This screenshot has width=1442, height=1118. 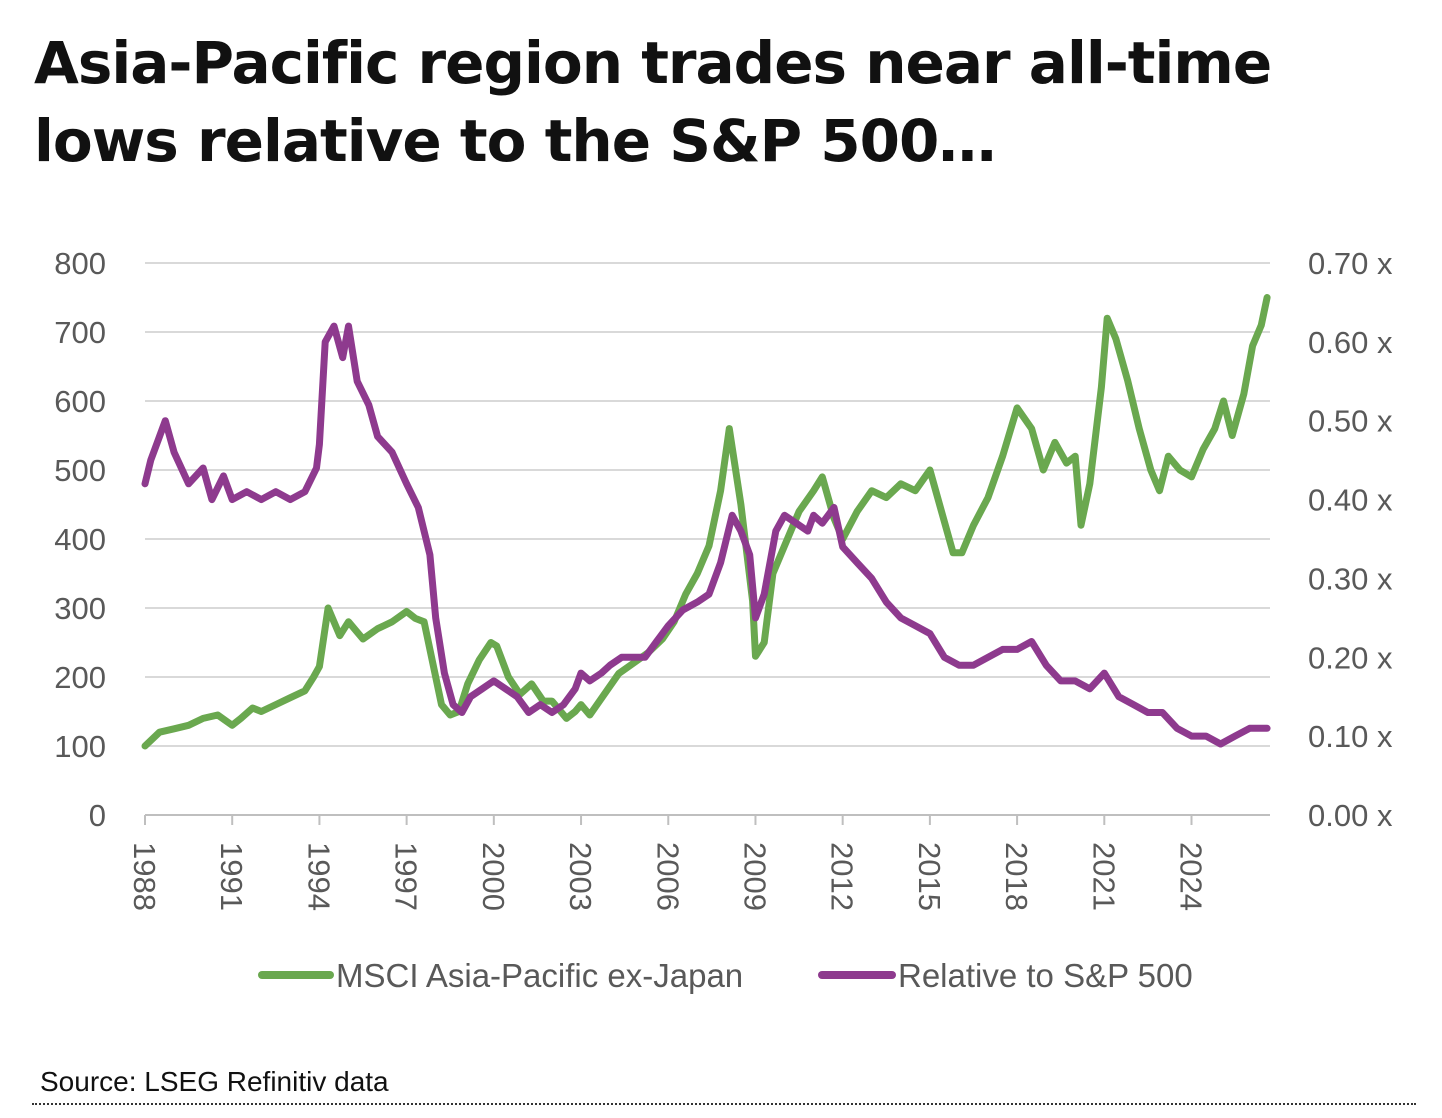 I want to click on y-left-tick-label: 400, so click(x=80, y=539).